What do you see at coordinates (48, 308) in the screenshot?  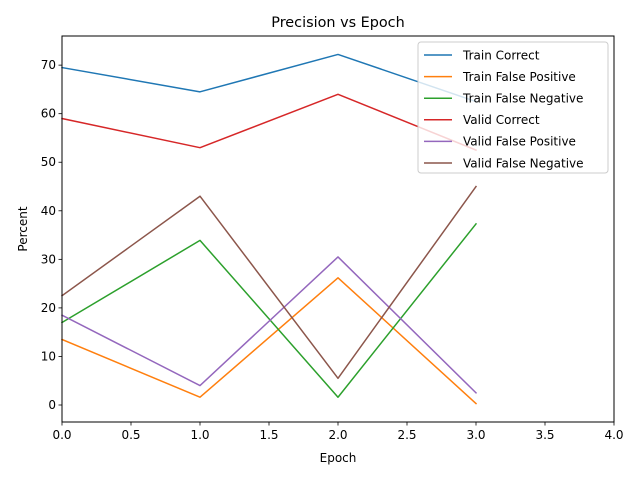 I see `y-tick-label: 20` at bounding box center [48, 308].